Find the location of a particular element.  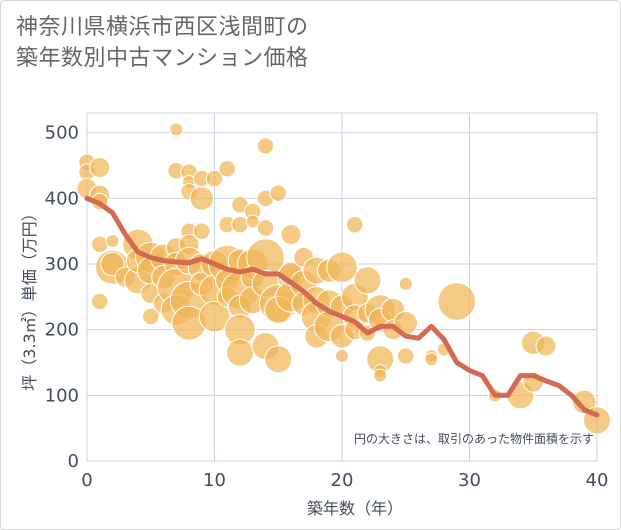

title-line-1: 神奈川県横浜市西区浅間町の is located at coordinates (162, 27).